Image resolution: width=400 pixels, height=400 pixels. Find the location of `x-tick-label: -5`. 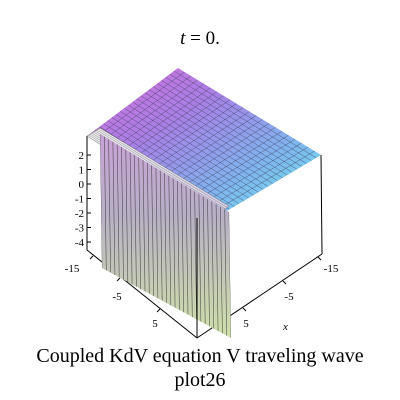

x-tick-label: -5 is located at coordinates (289, 297).